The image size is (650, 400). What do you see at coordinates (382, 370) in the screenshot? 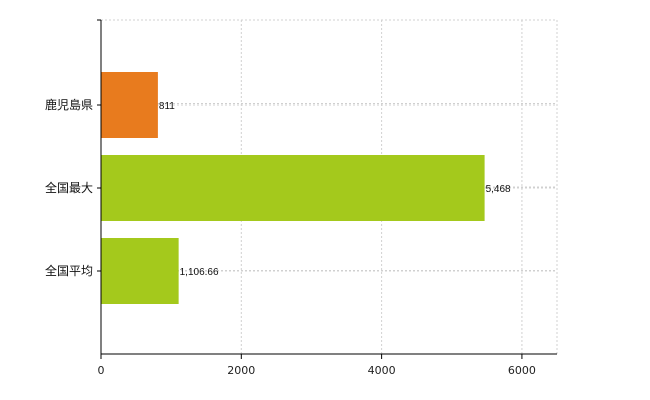
I see `x-tick-label-2: 4000` at bounding box center [382, 370].